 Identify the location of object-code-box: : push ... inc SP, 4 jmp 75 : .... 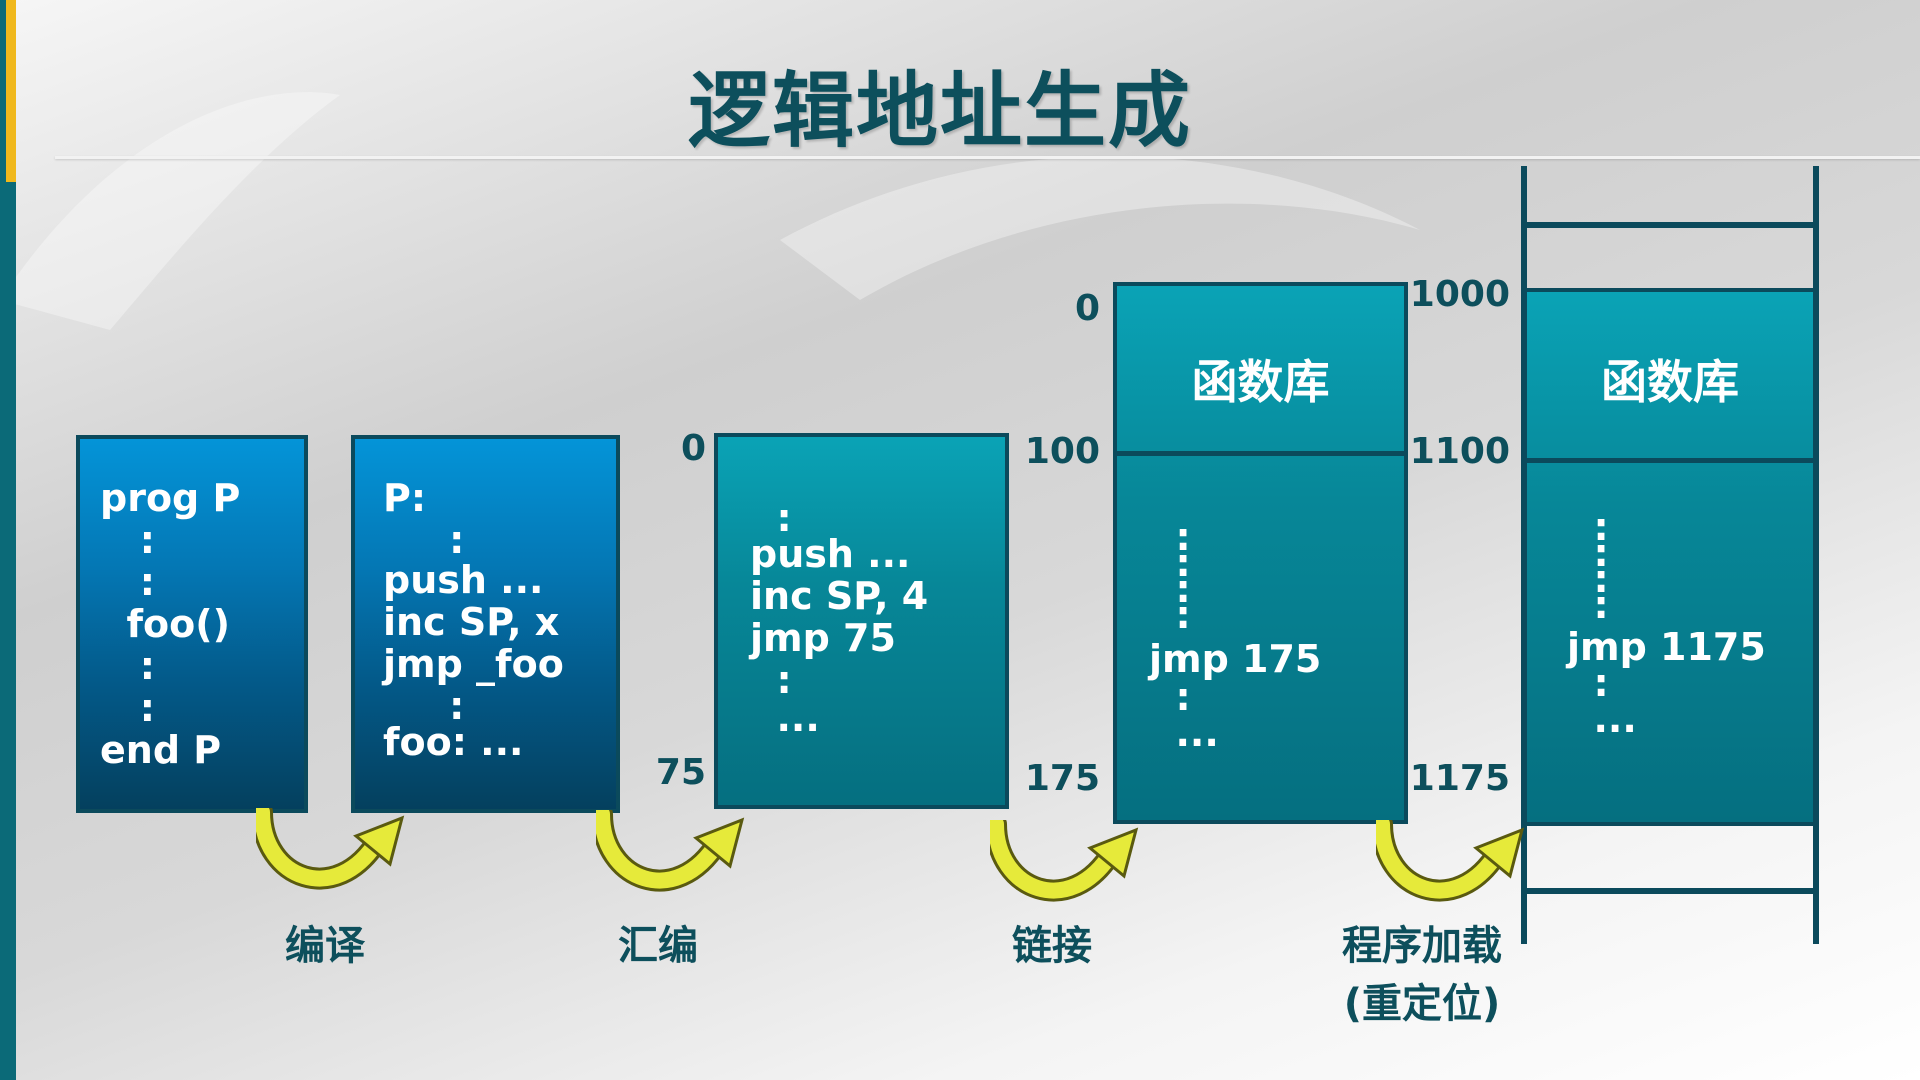
(861, 621).